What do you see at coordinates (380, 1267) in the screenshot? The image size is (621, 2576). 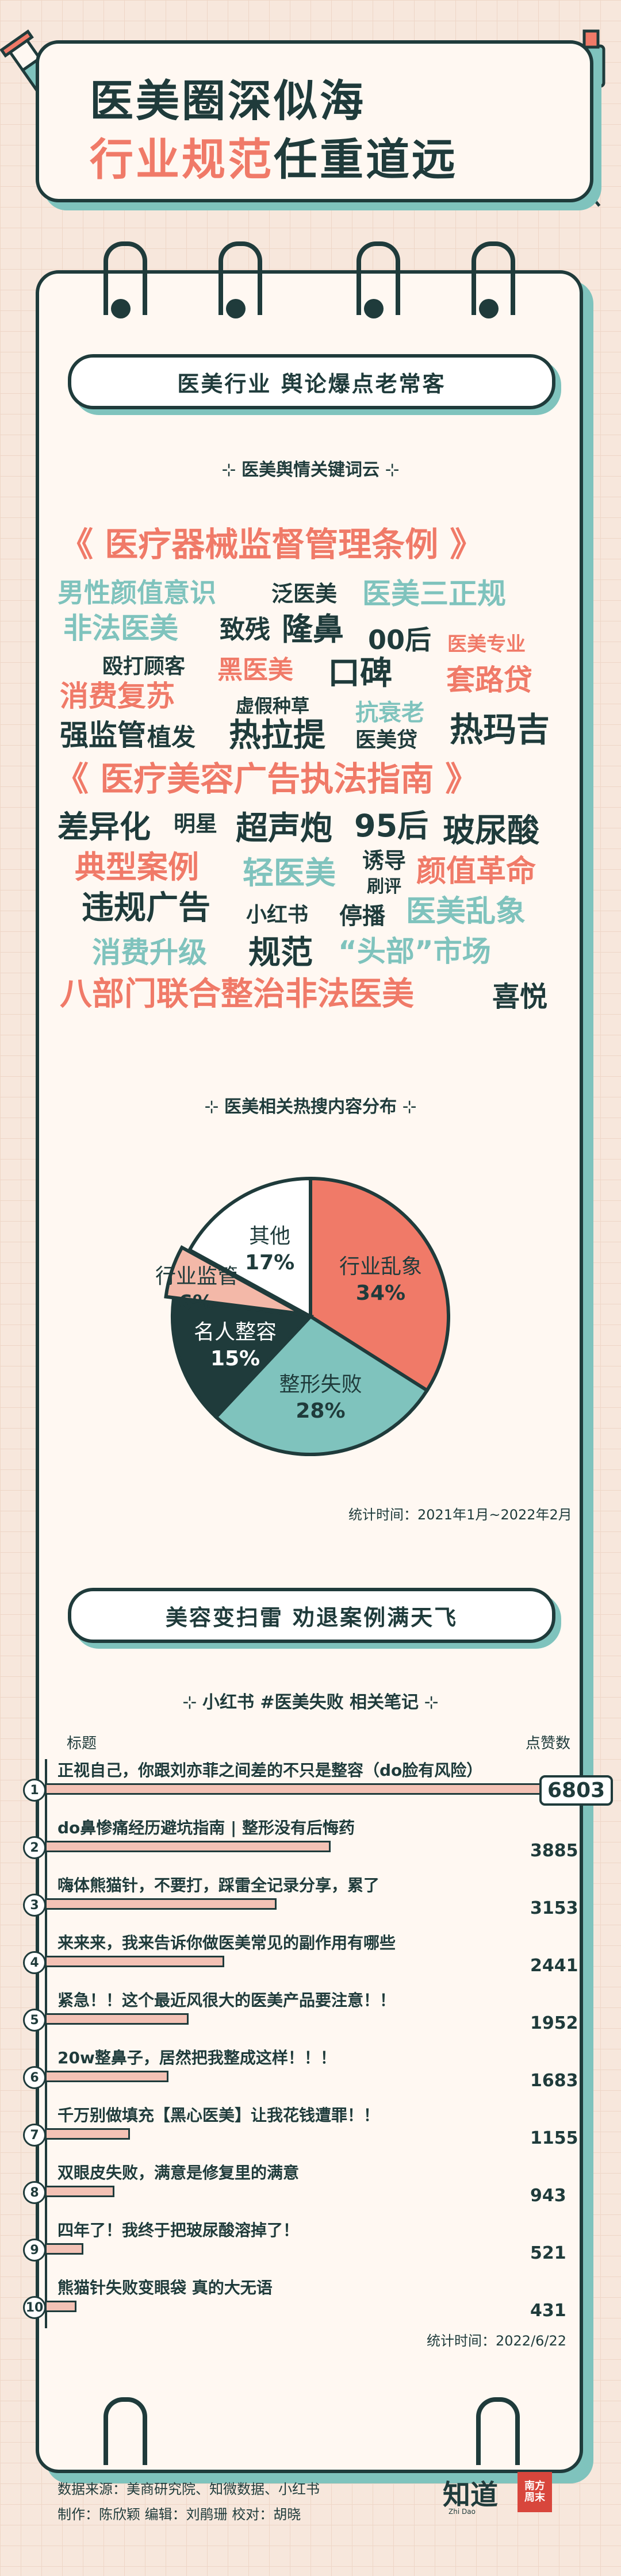 I see `pie-slice-label: 行业乱象` at bounding box center [380, 1267].